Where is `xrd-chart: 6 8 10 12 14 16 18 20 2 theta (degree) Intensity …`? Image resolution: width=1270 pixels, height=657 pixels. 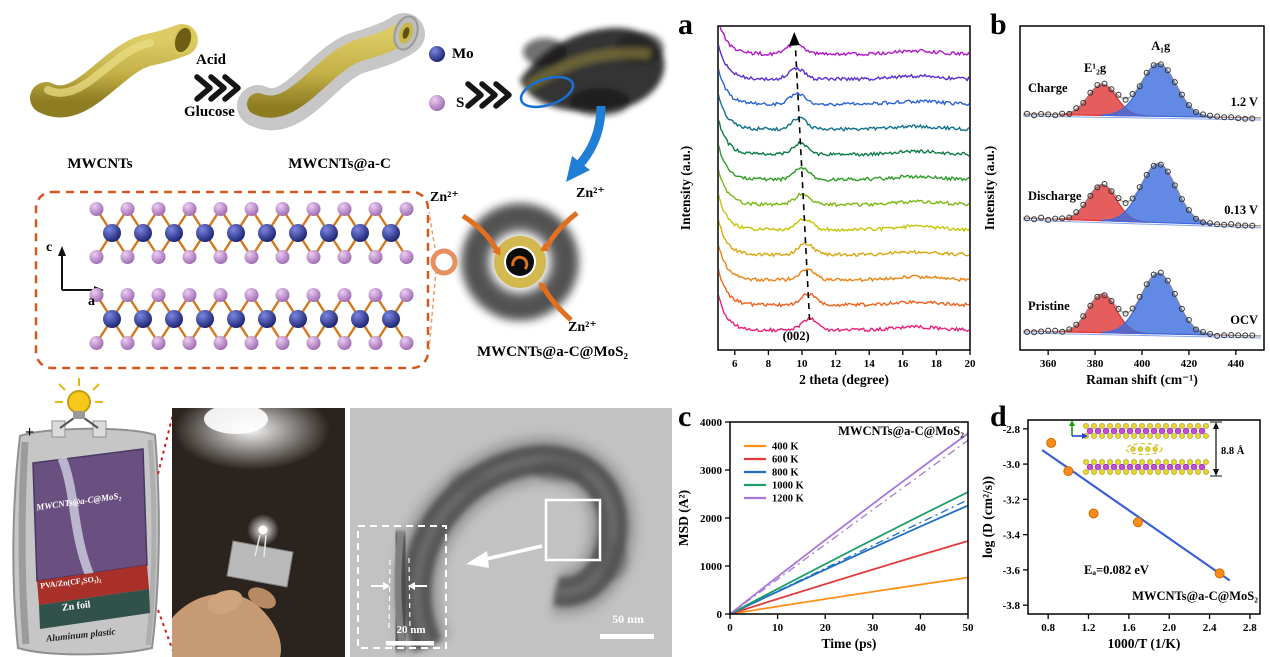
xrd-chart: 6 8 10 12 14 16 18 20 2 theta (degree) Intensity … is located at coordinates (827, 206).